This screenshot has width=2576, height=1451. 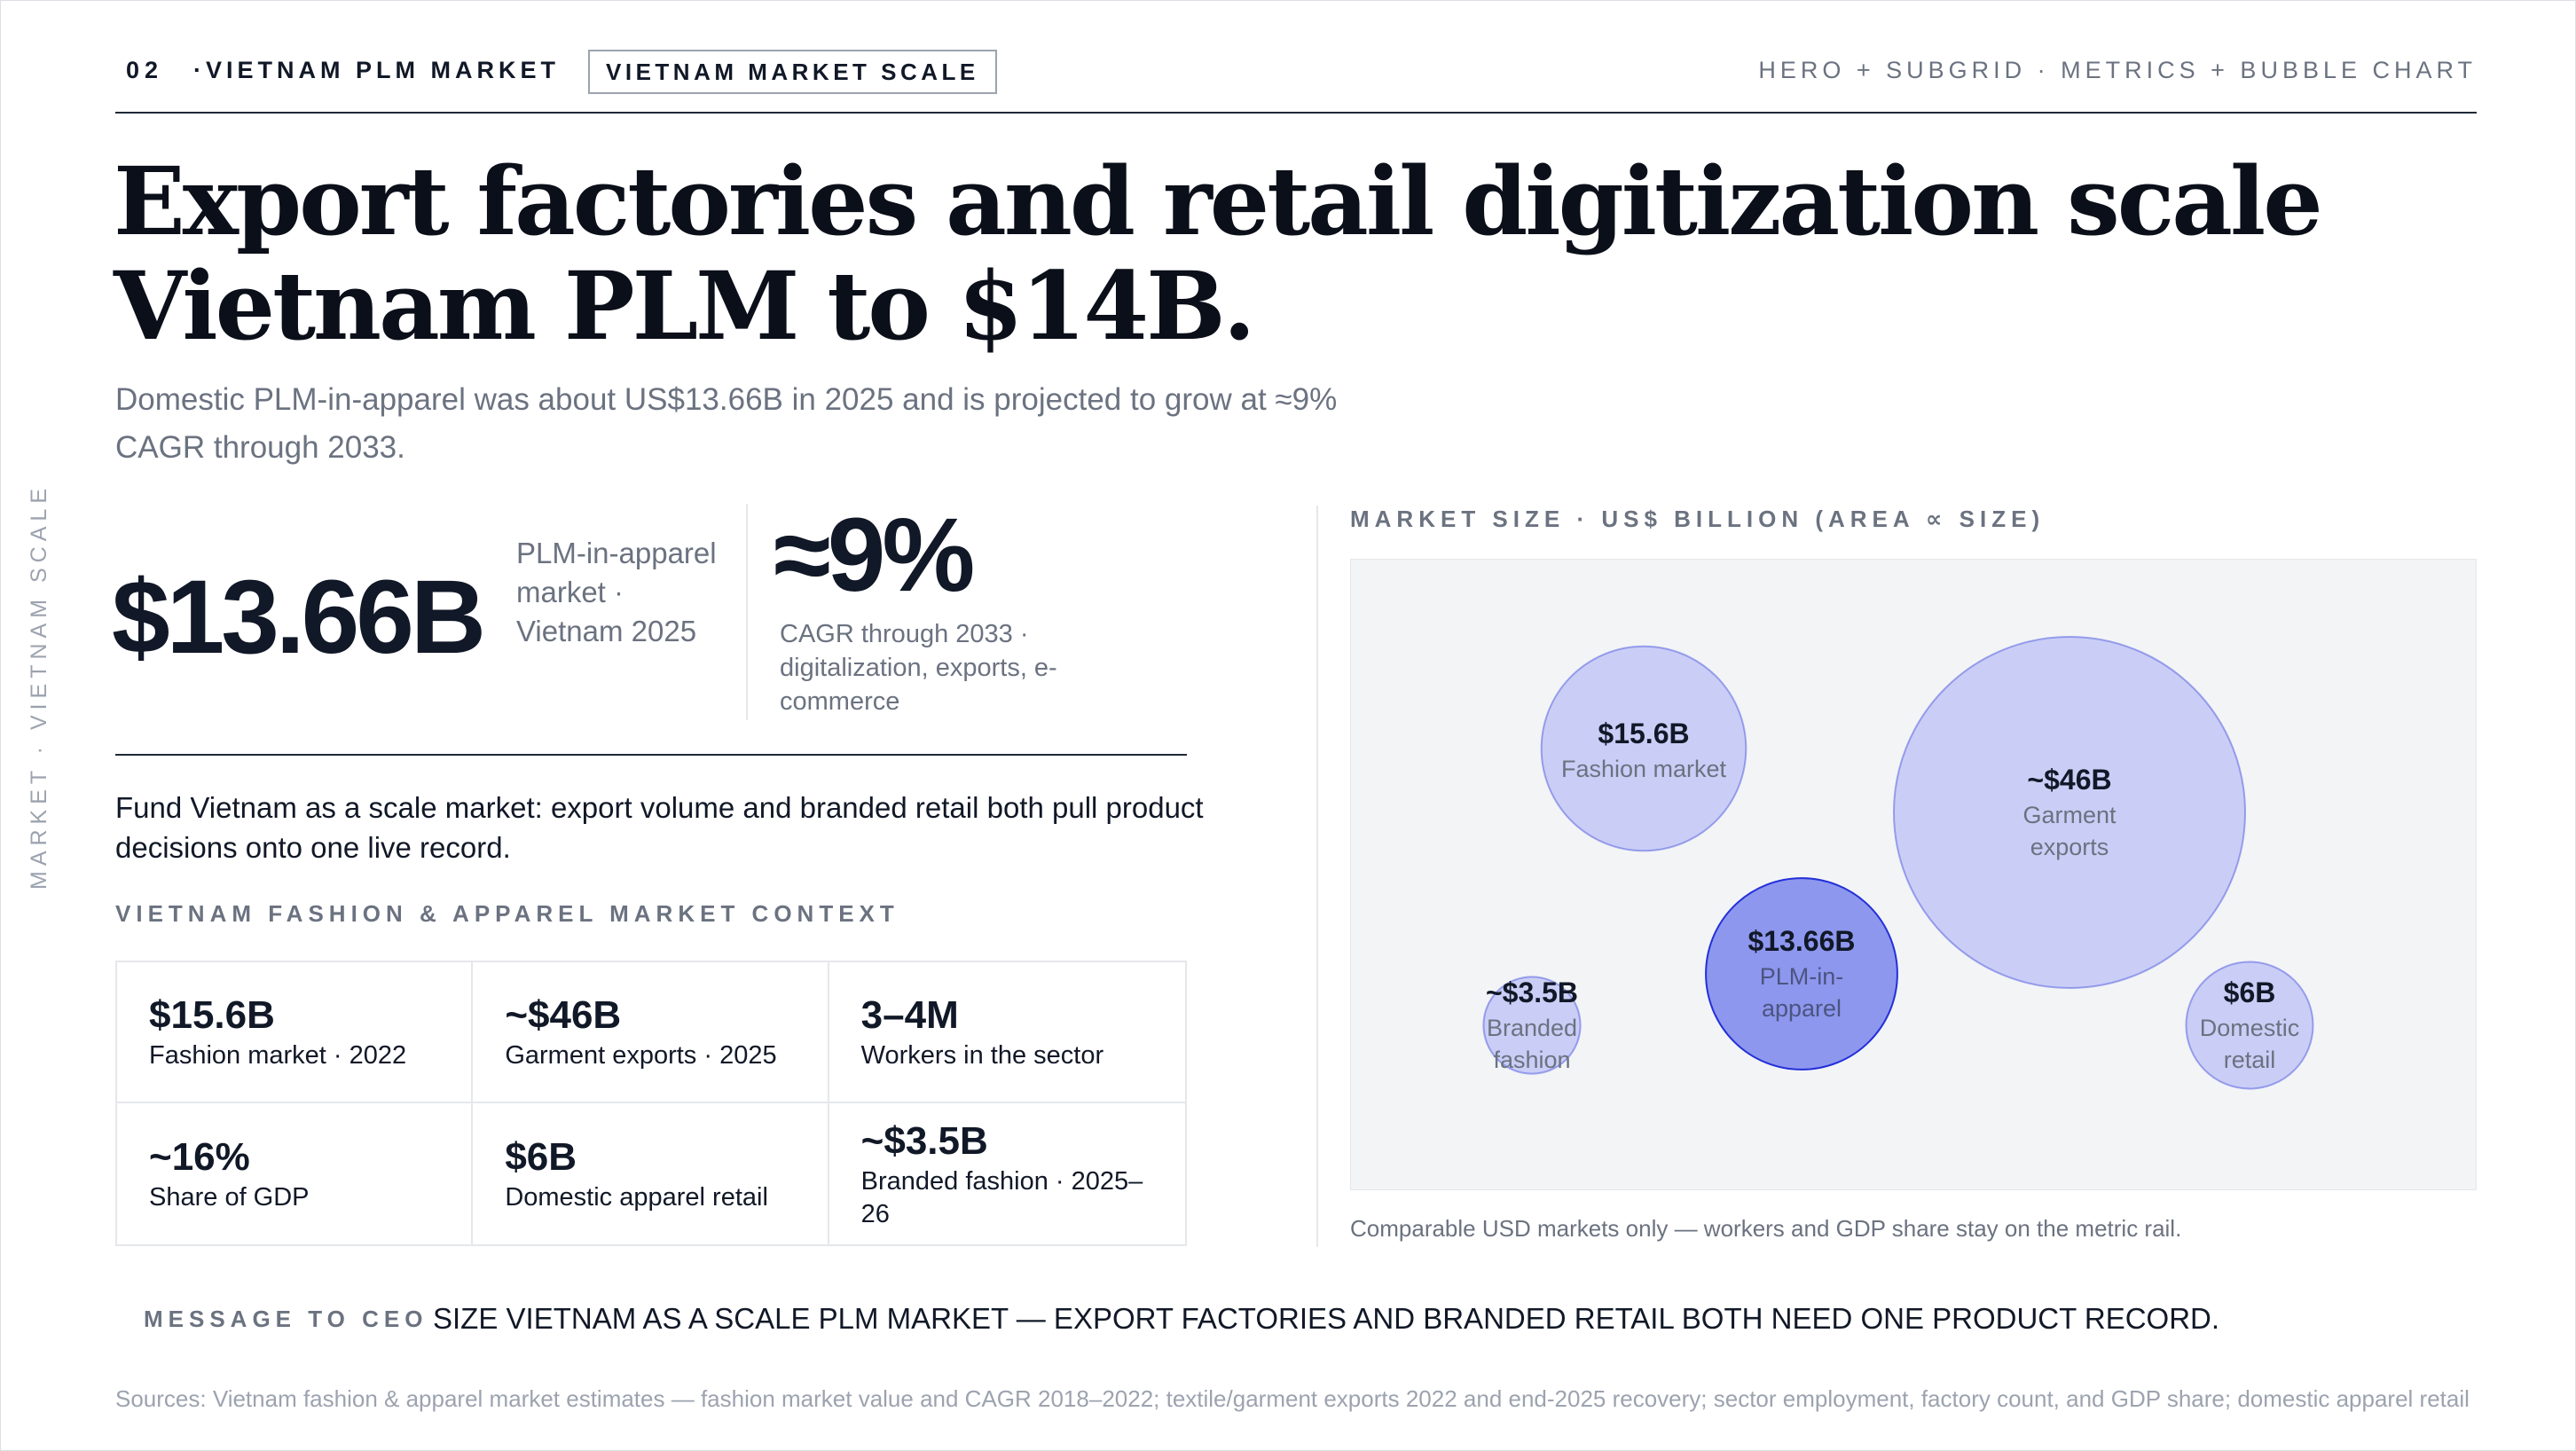 What do you see at coordinates (541, 1157) in the screenshot?
I see `context-value: $6B` at bounding box center [541, 1157].